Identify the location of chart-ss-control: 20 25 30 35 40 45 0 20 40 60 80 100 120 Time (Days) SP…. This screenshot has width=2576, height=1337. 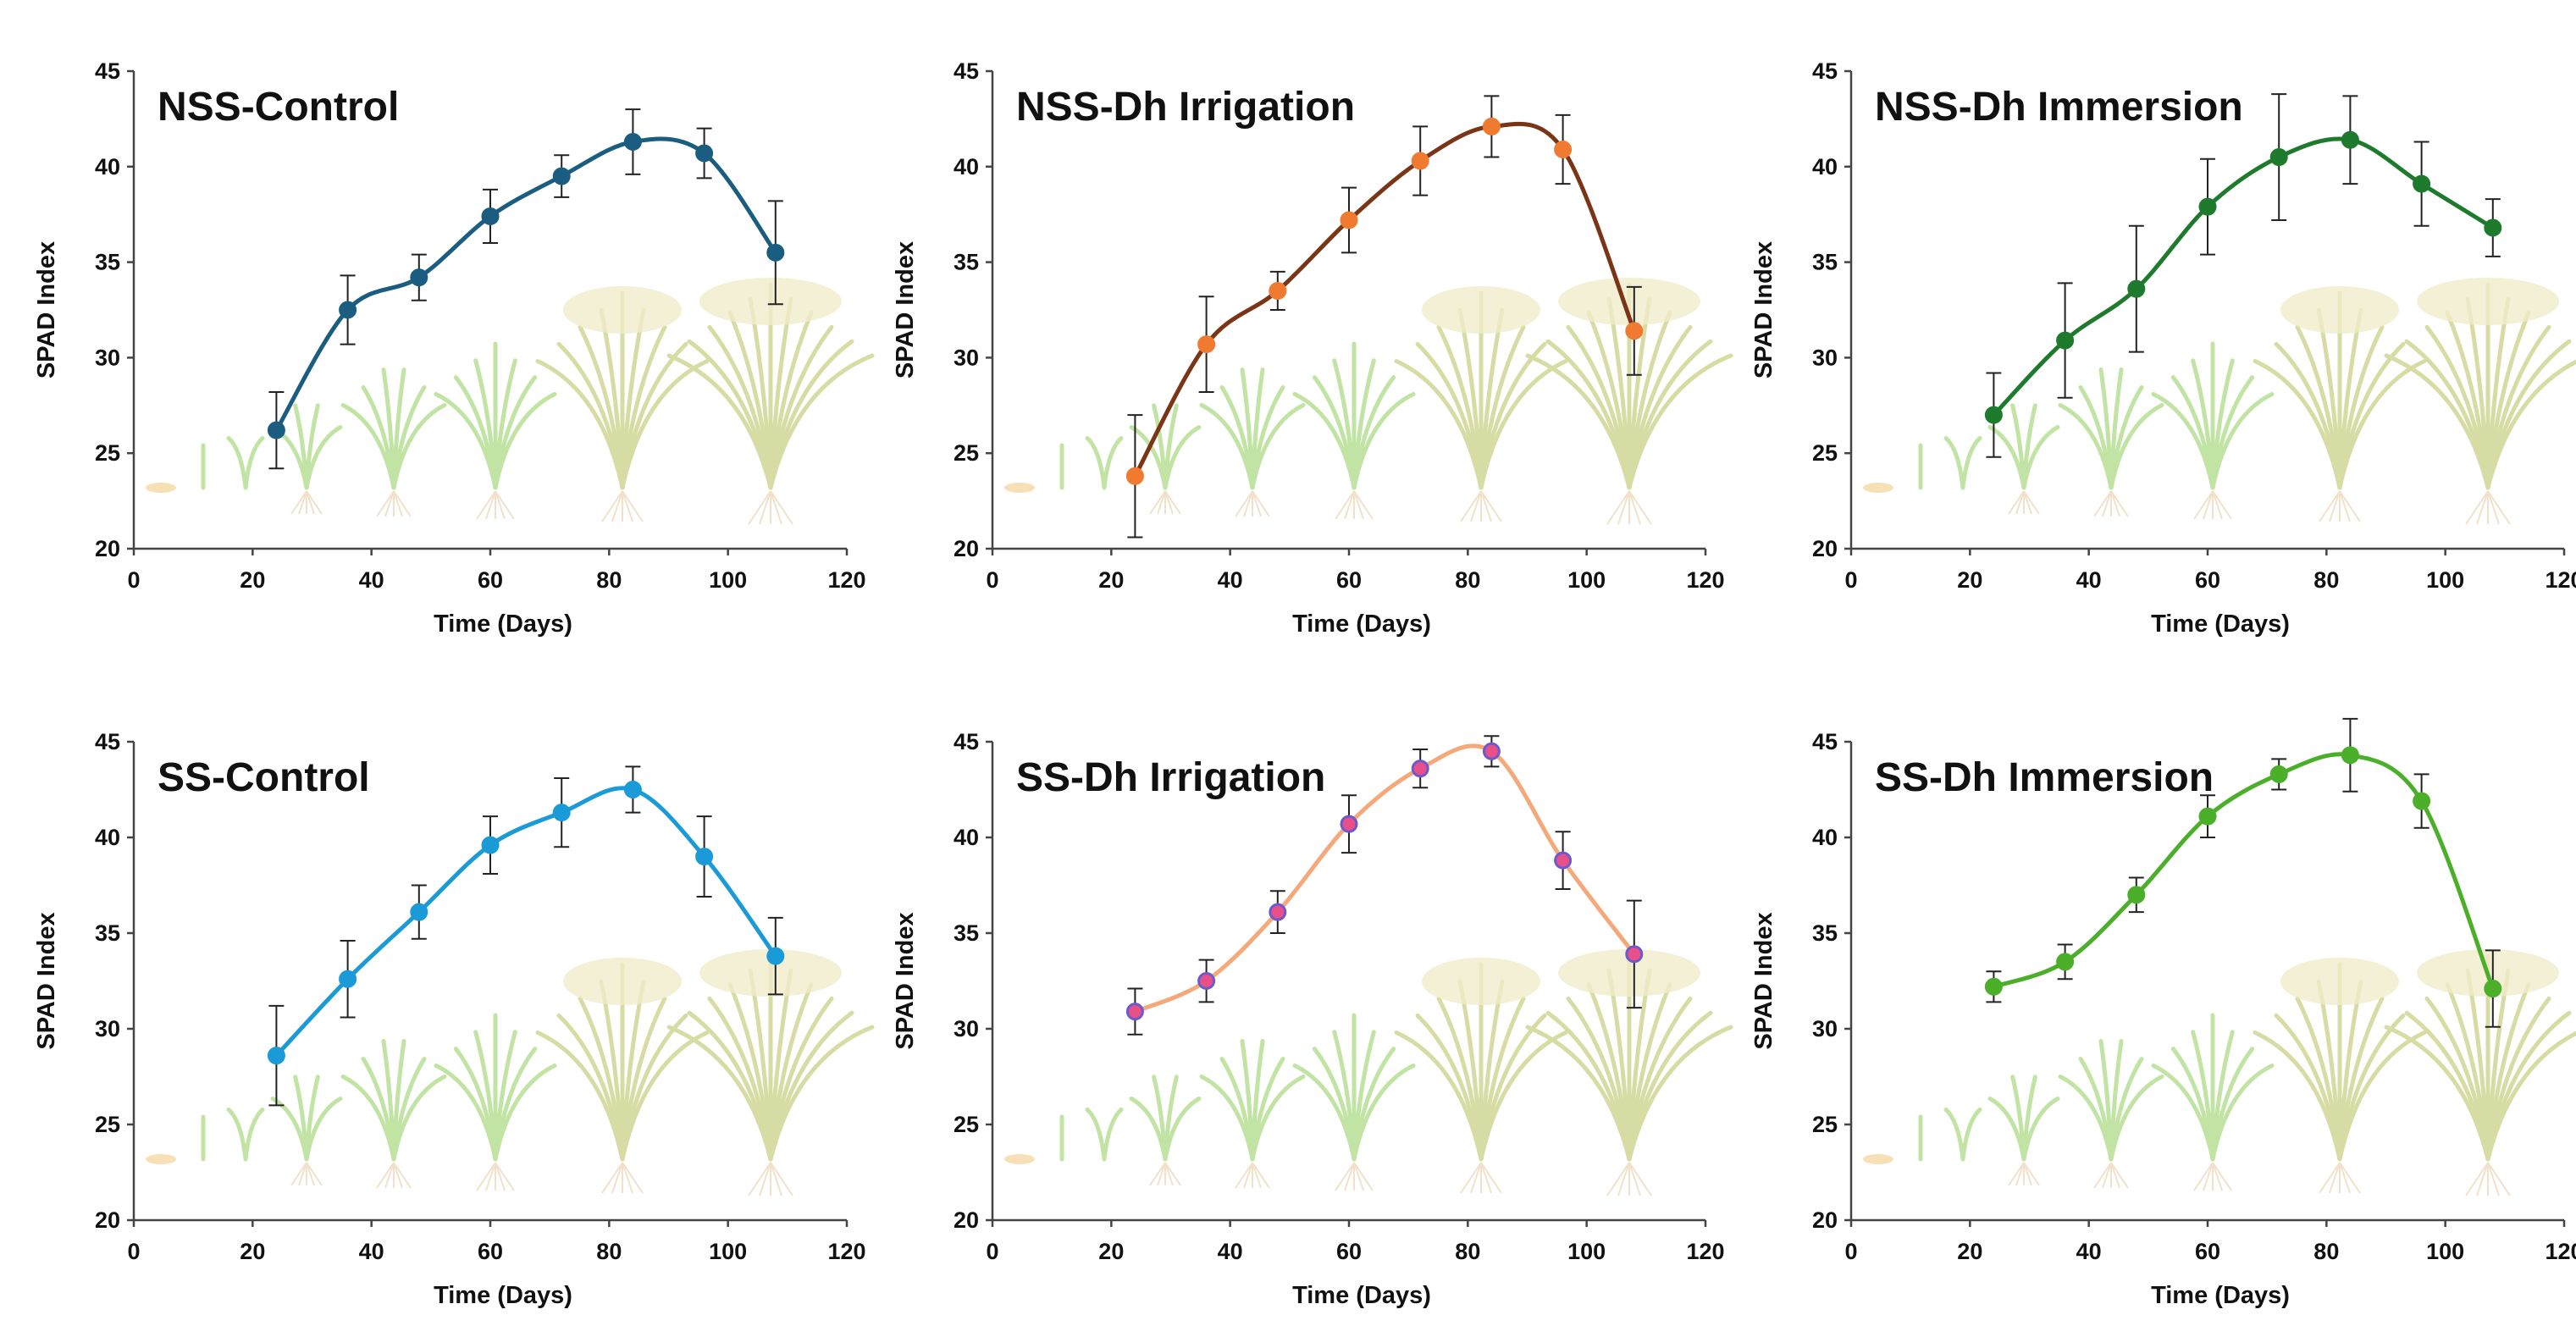
(454, 1019).